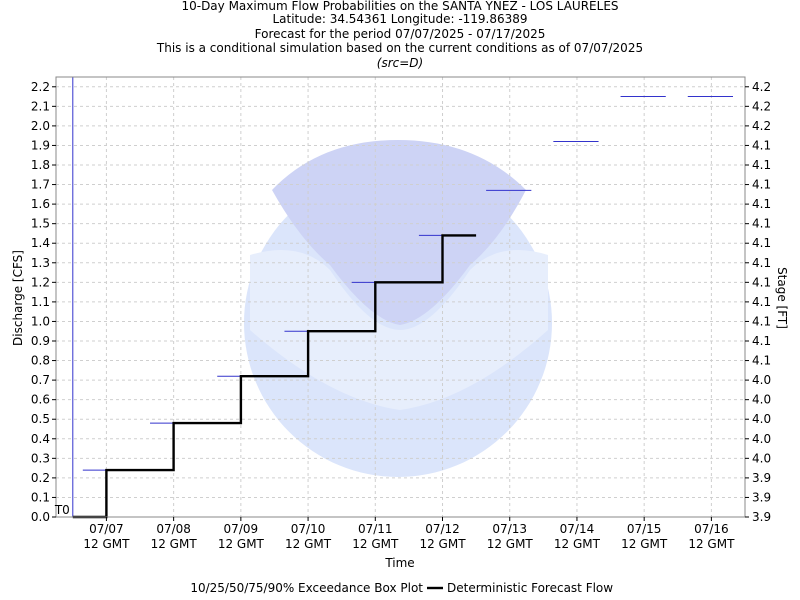 The width and height of the screenshot is (800, 600). I want to click on chart-coordinates: Latitude: 34.54361 Longitude: -119.86389, so click(400, 19).